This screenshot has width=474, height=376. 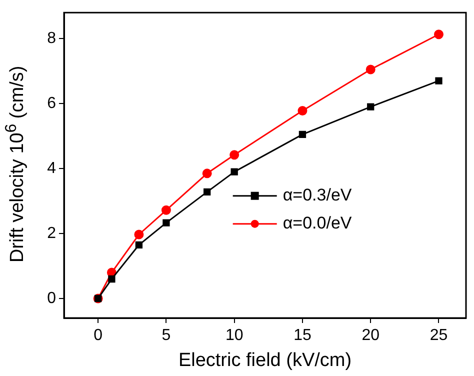 What do you see at coordinates (265, 360) in the screenshot?
I see `x-axis-title: Electric field (kV/cm)` at bounding box center [265, 360].